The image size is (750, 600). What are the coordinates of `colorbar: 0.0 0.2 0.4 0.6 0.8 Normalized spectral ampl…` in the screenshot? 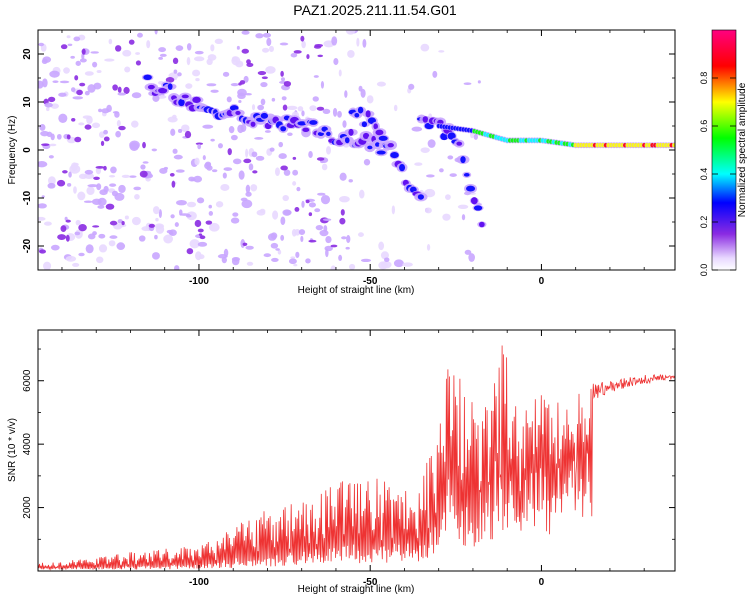 It's located at (723, 152).